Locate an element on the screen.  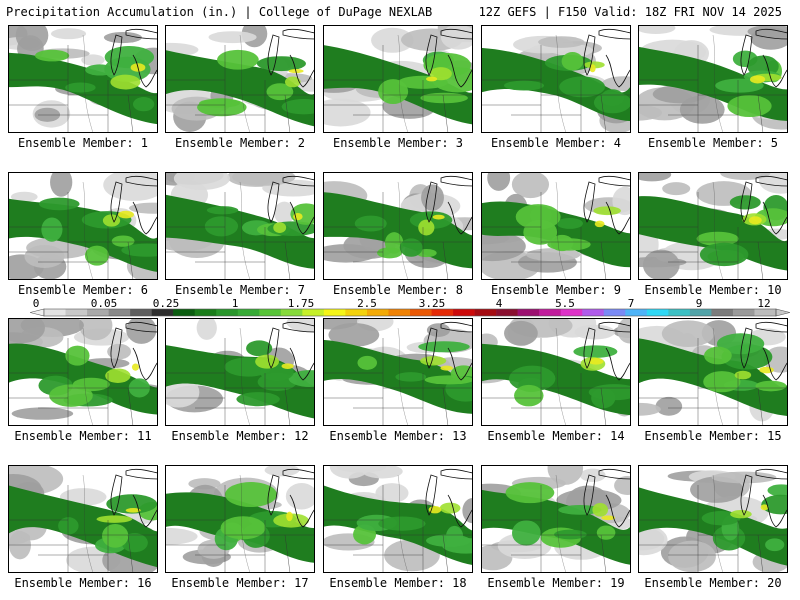
colorbar-left-arrow is located at coordinates (37, 312).